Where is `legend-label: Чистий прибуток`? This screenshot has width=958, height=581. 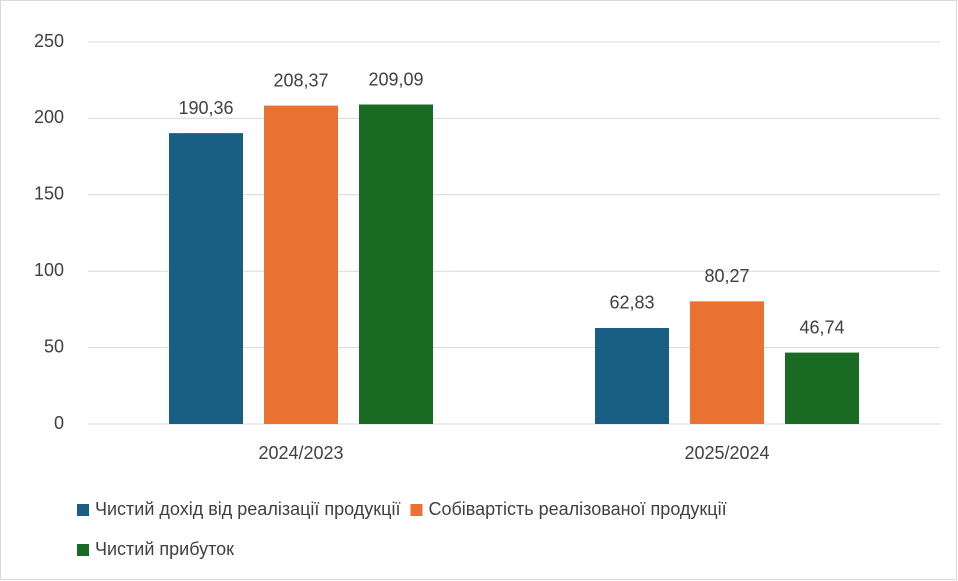
legend-label: Чистий прибуток is located at coordinates (164, 549).